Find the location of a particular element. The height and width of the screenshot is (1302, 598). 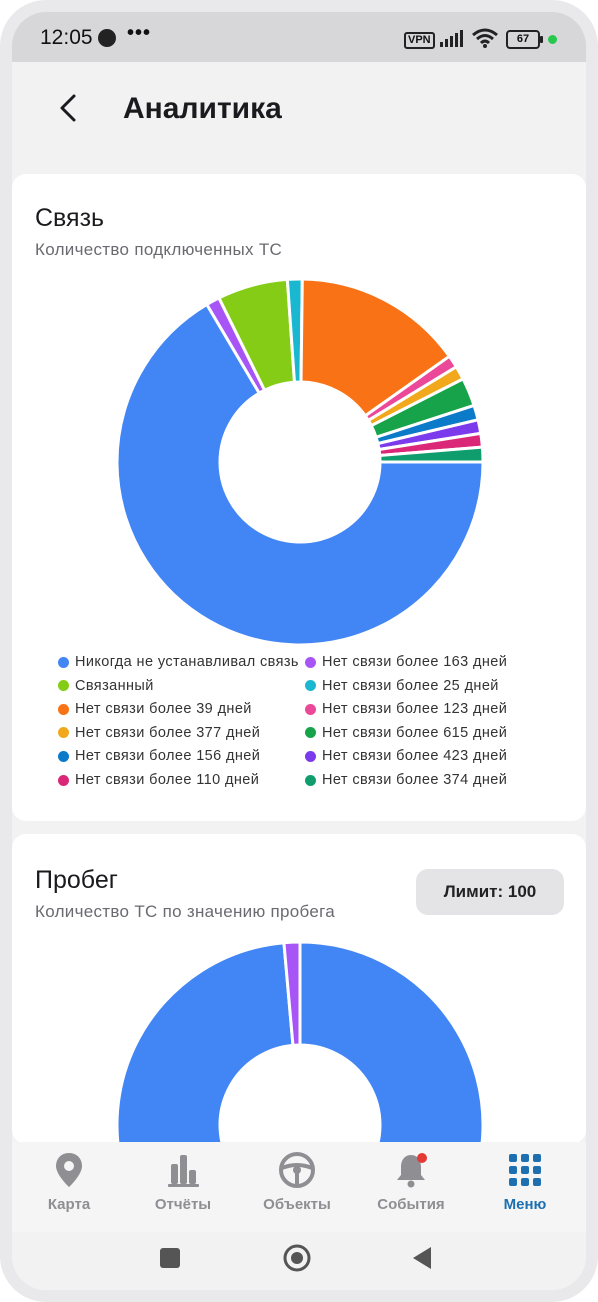

tab-map: Карта is located at coordinates (69, 1181).